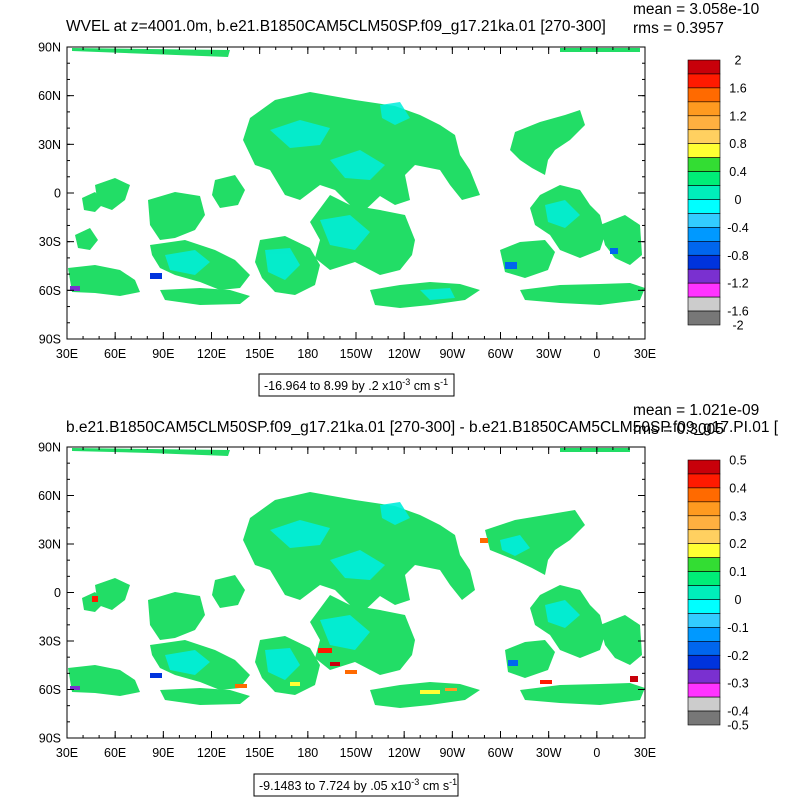 This screenshot has height=800, width=800. Describe the element at coordinates (696, 410) in the screenshot. I see `mean-text: mean = 1.021e-09` at that location.